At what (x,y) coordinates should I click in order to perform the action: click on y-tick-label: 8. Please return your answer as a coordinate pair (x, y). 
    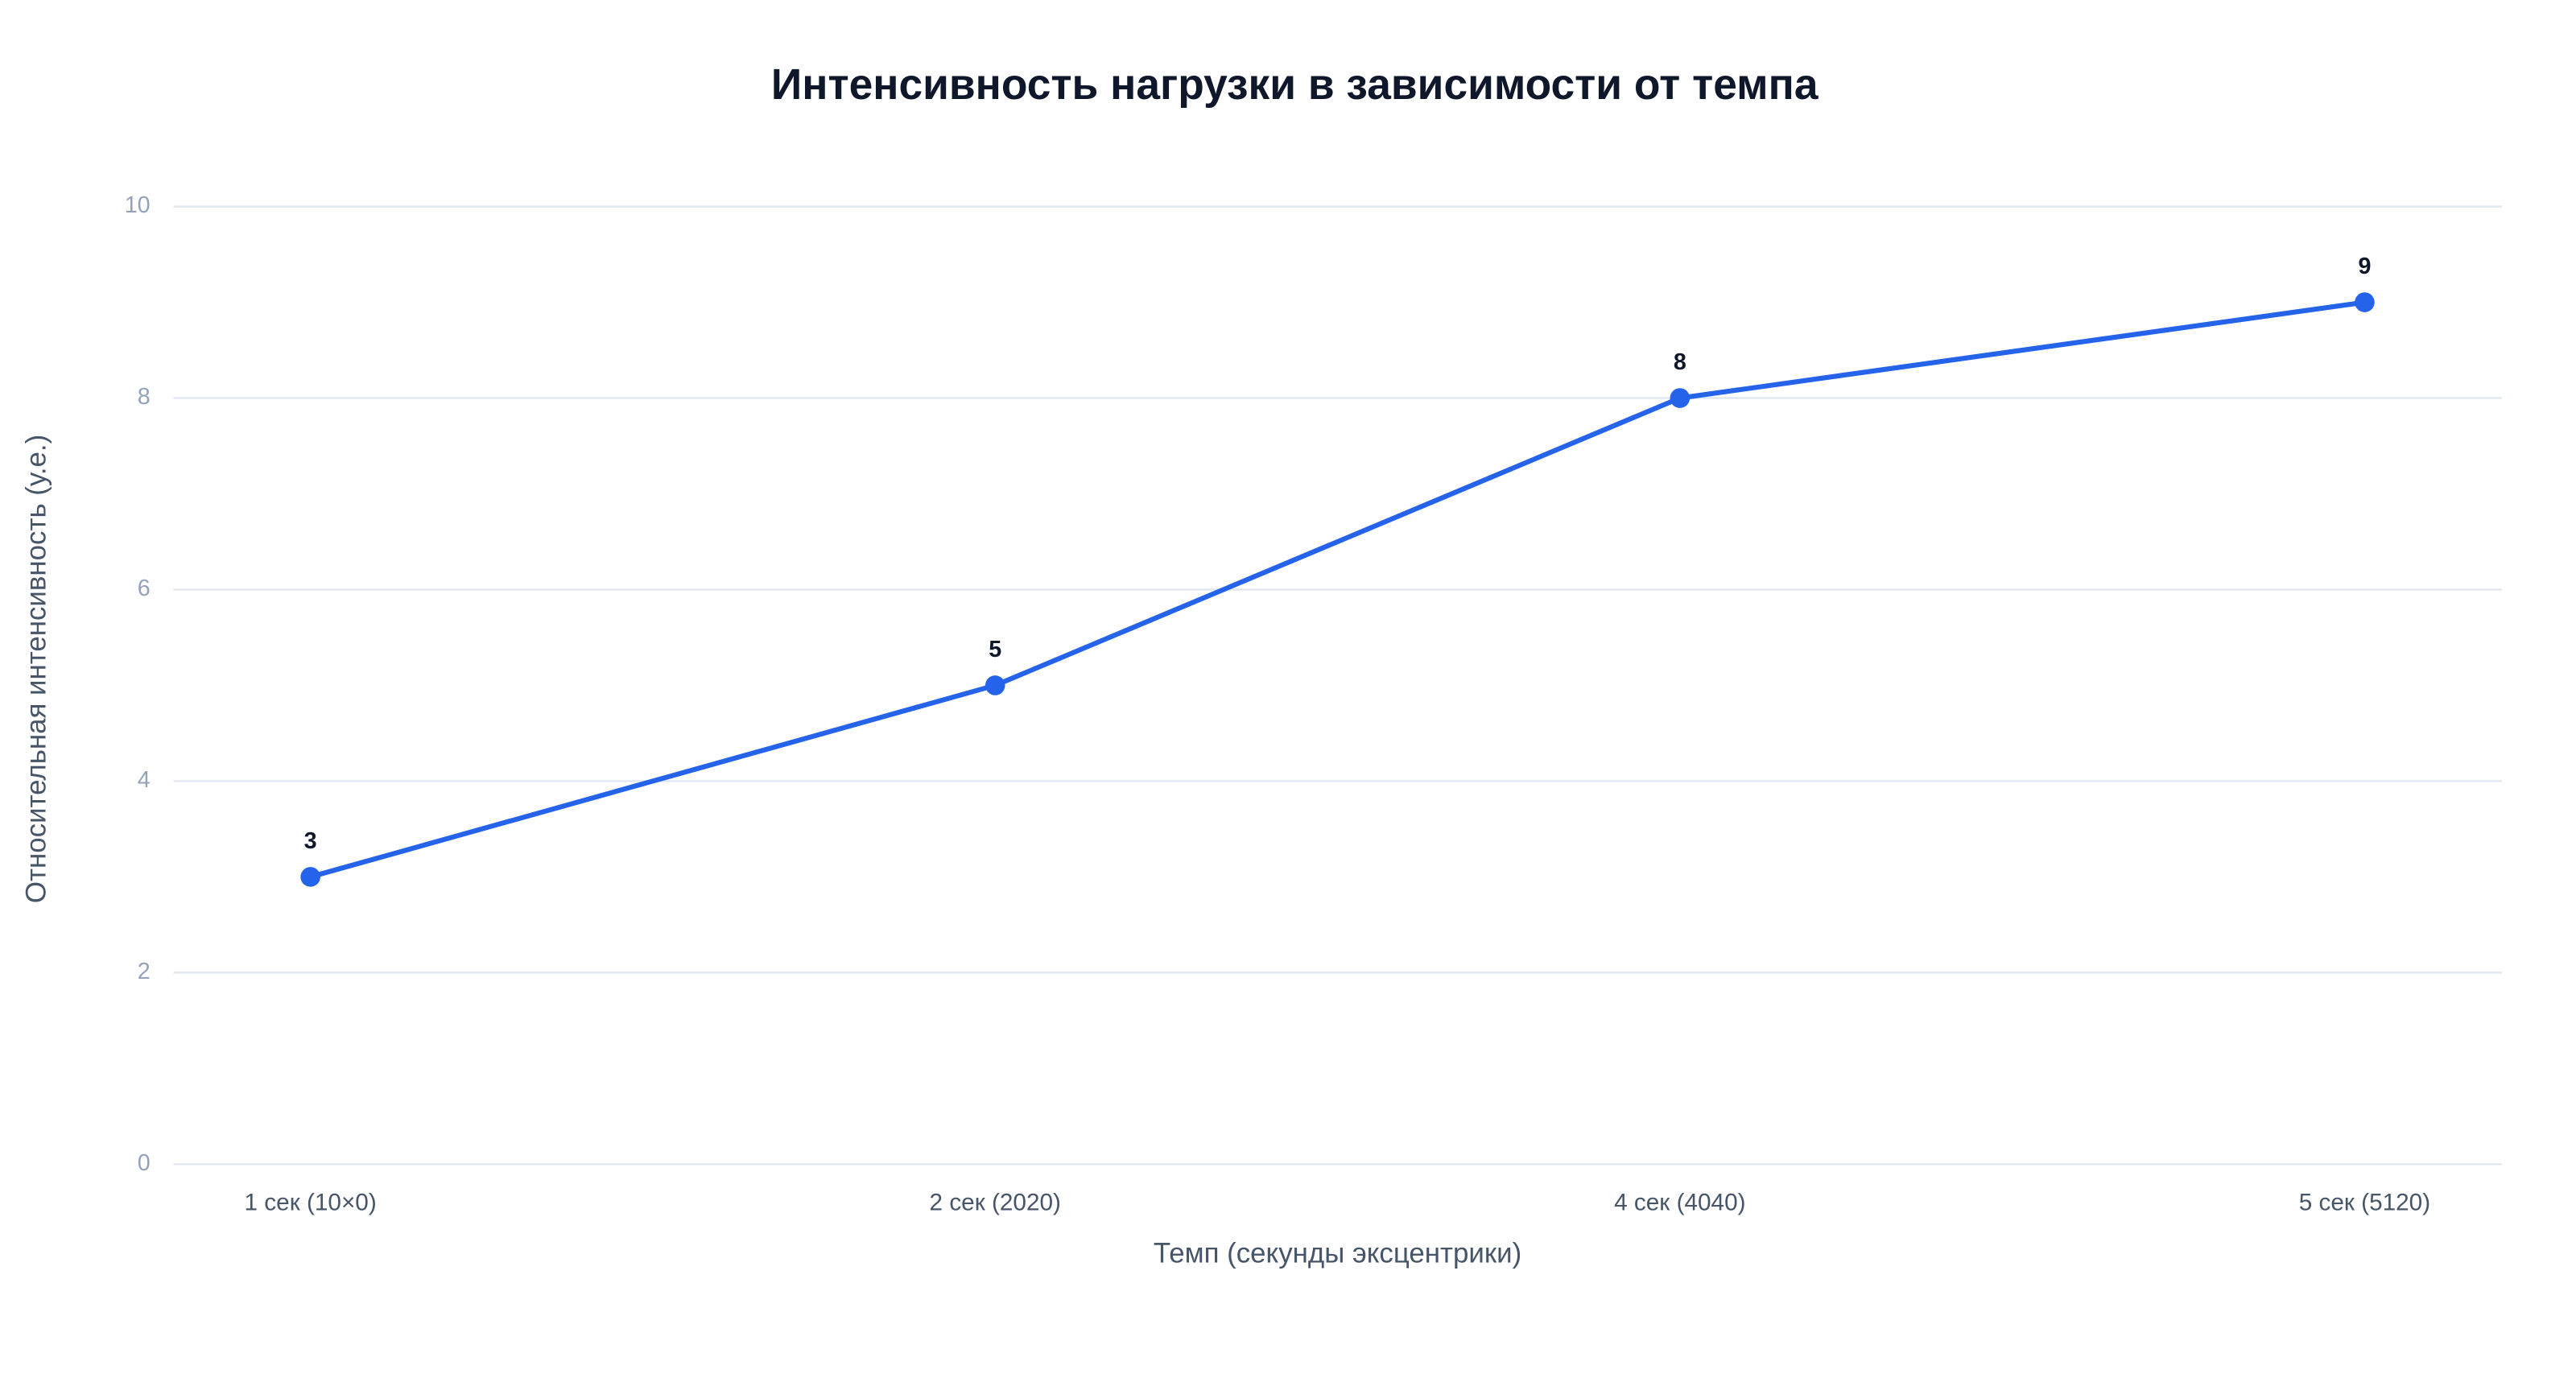
    Looking at the image, I should click on (144, 397).